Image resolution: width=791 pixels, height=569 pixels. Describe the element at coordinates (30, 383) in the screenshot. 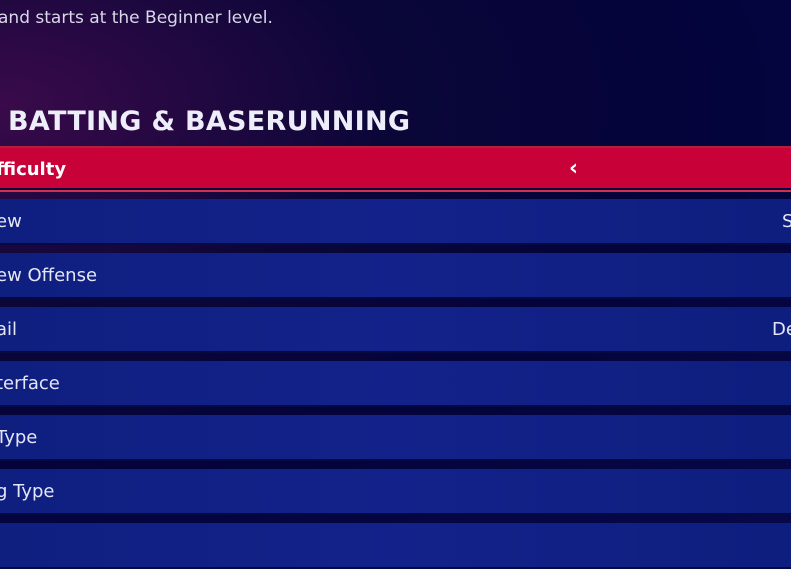

I see `row-label: terface` at that location.